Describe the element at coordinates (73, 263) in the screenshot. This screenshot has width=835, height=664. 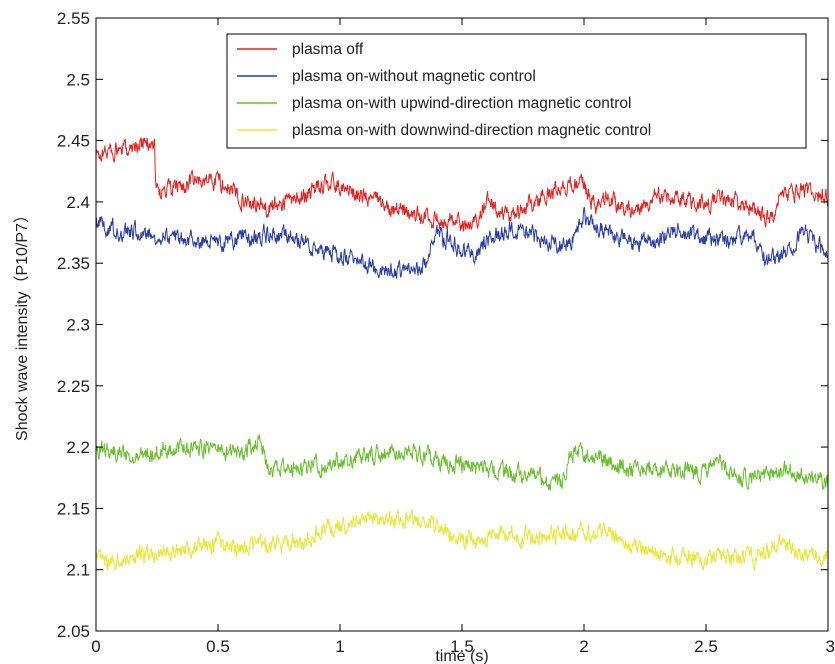
I see `y-tick-label: 2.35` at that location.